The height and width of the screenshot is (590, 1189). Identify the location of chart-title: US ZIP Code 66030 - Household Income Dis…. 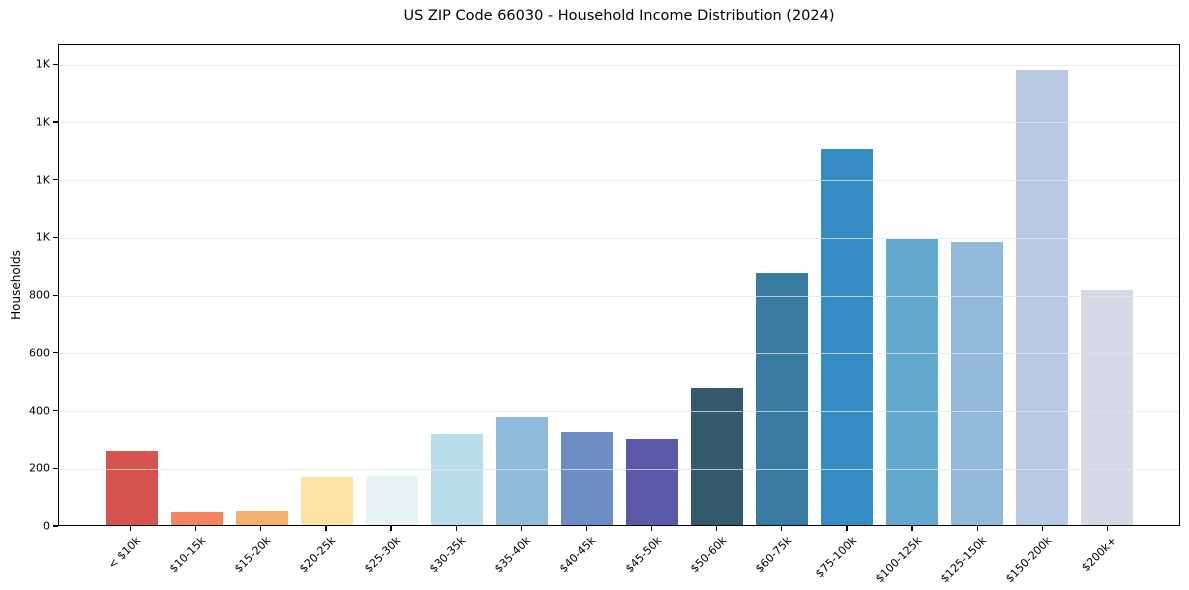
(619, 16).